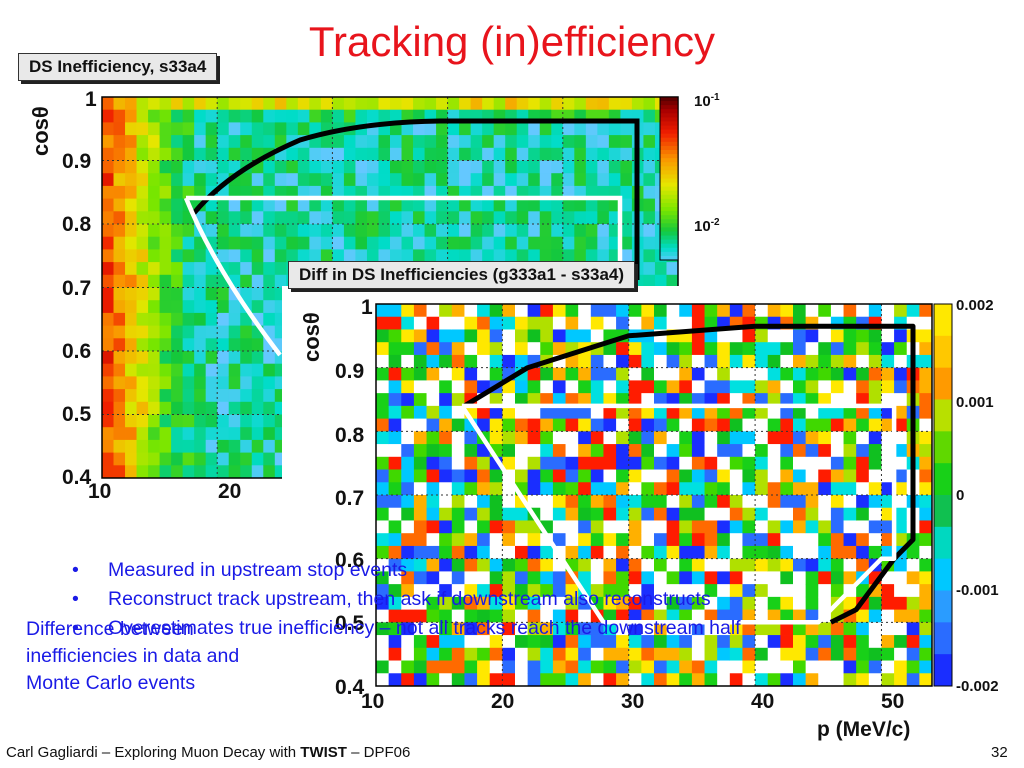  Describe the element at coordinates (669, 254) in the screenshot. I see `chart1-colorbar-step` at that location.